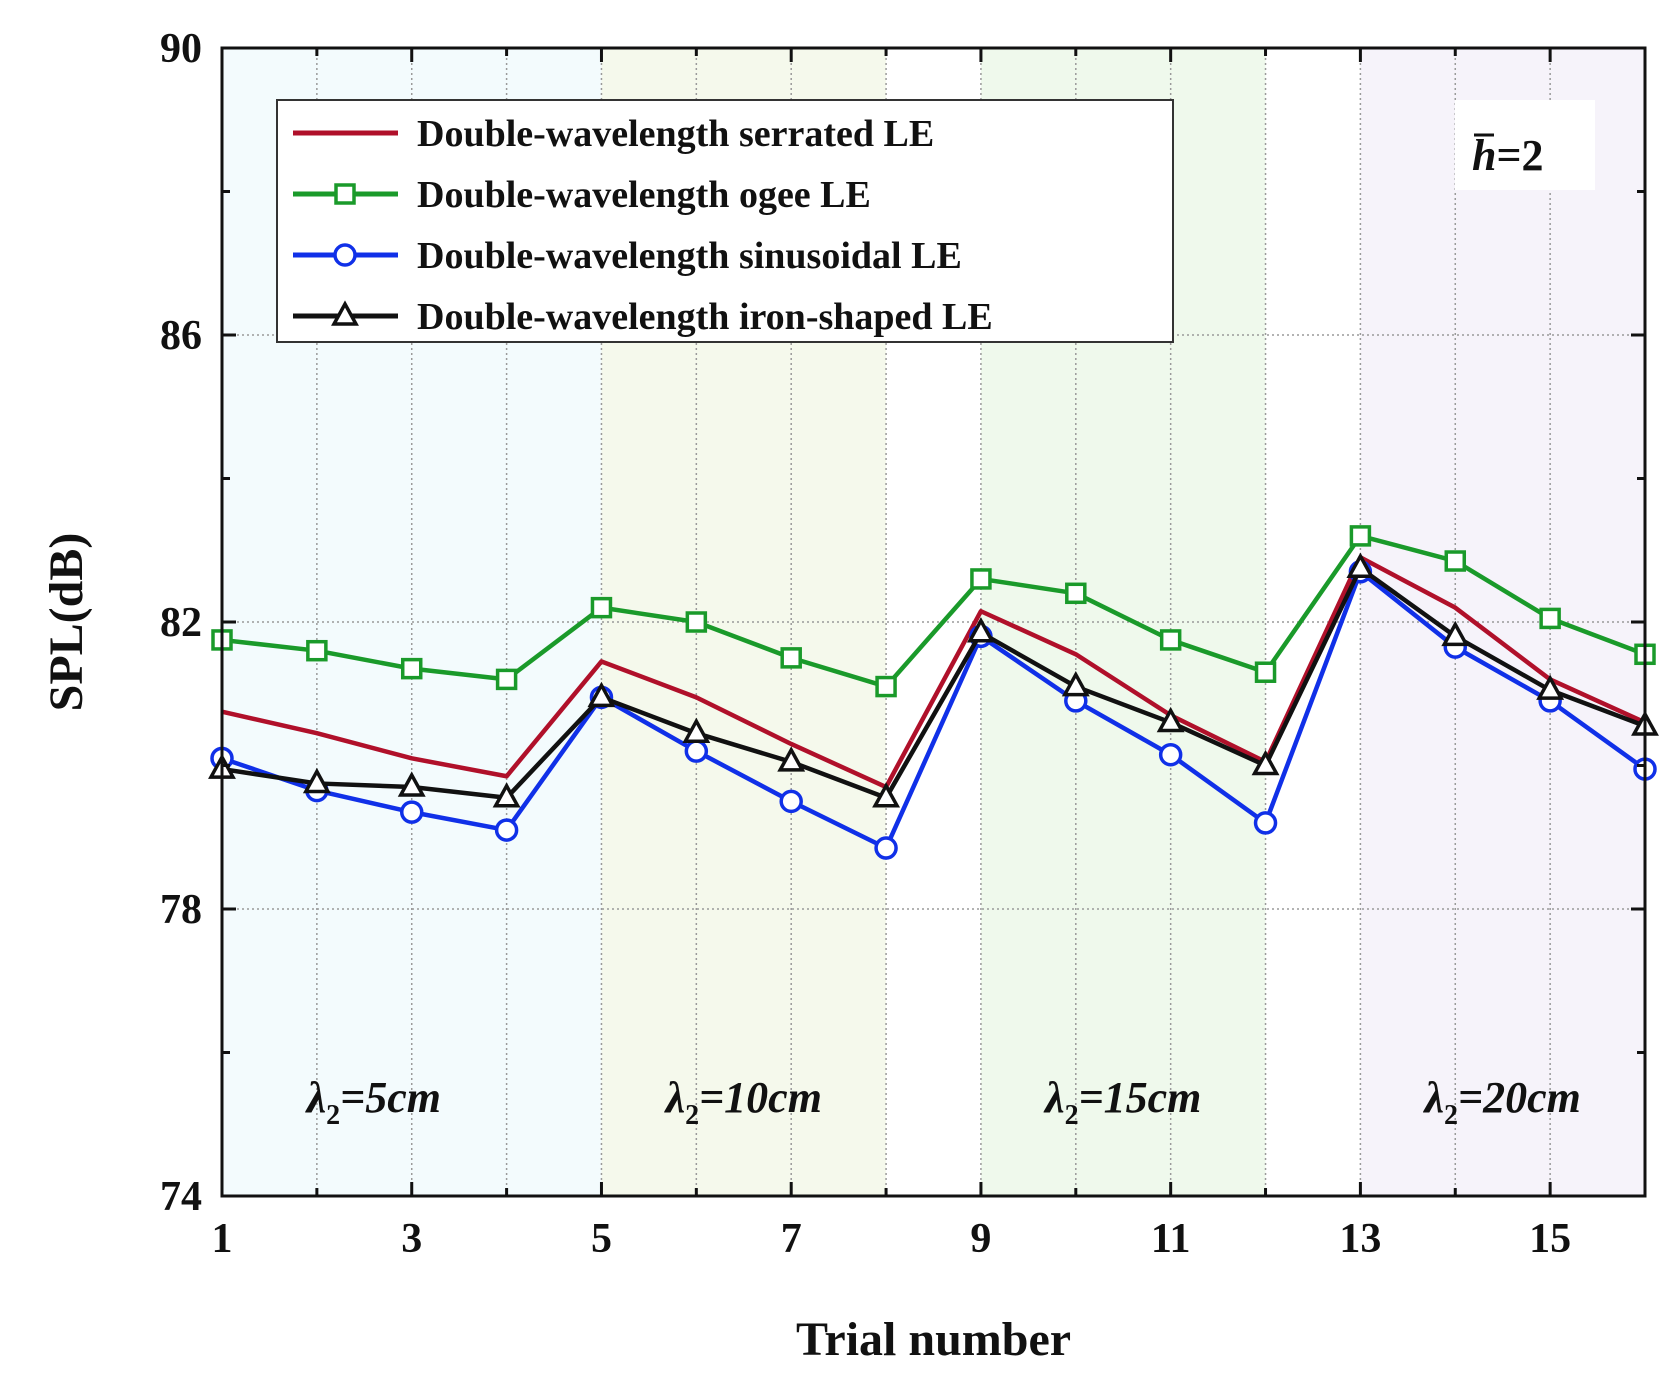 This screenshot has width=1669, height=1377. What do you see at coordinates (345, 313) in the screenshot?
I see `legend-triangle-marker` at bounding box center [345, 313].